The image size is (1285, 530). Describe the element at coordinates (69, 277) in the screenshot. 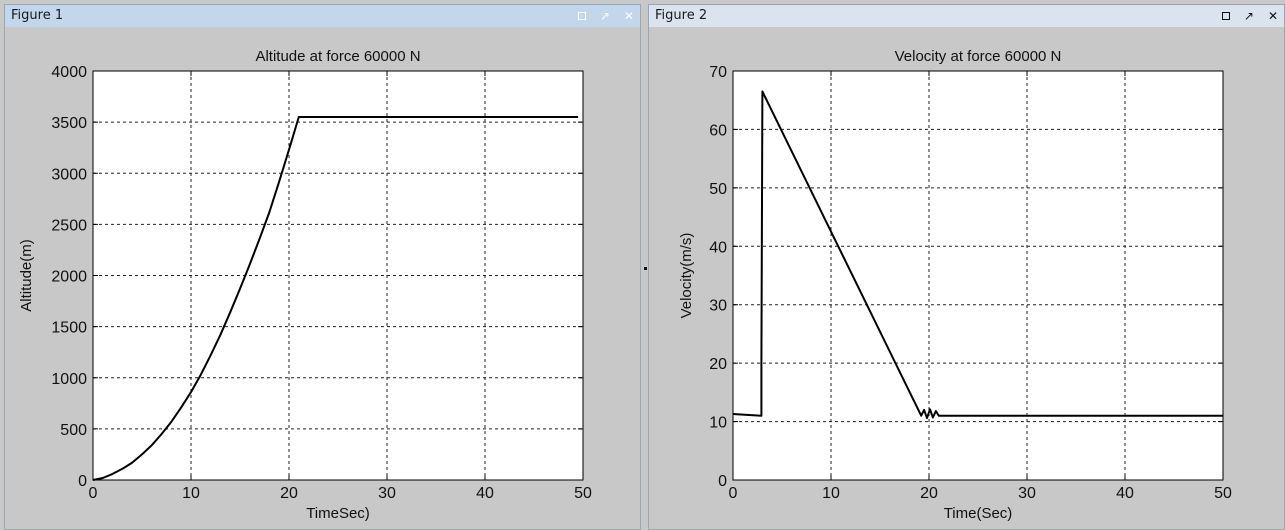

I see `y-tick-label: 2000` at that location.